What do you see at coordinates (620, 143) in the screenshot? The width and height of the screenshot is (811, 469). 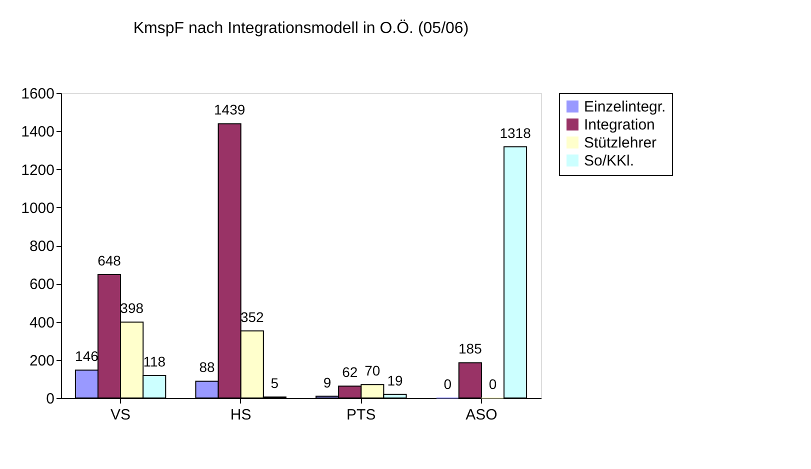 I see `legend-label: Stützlehrer` at bounding box center [620, 143].